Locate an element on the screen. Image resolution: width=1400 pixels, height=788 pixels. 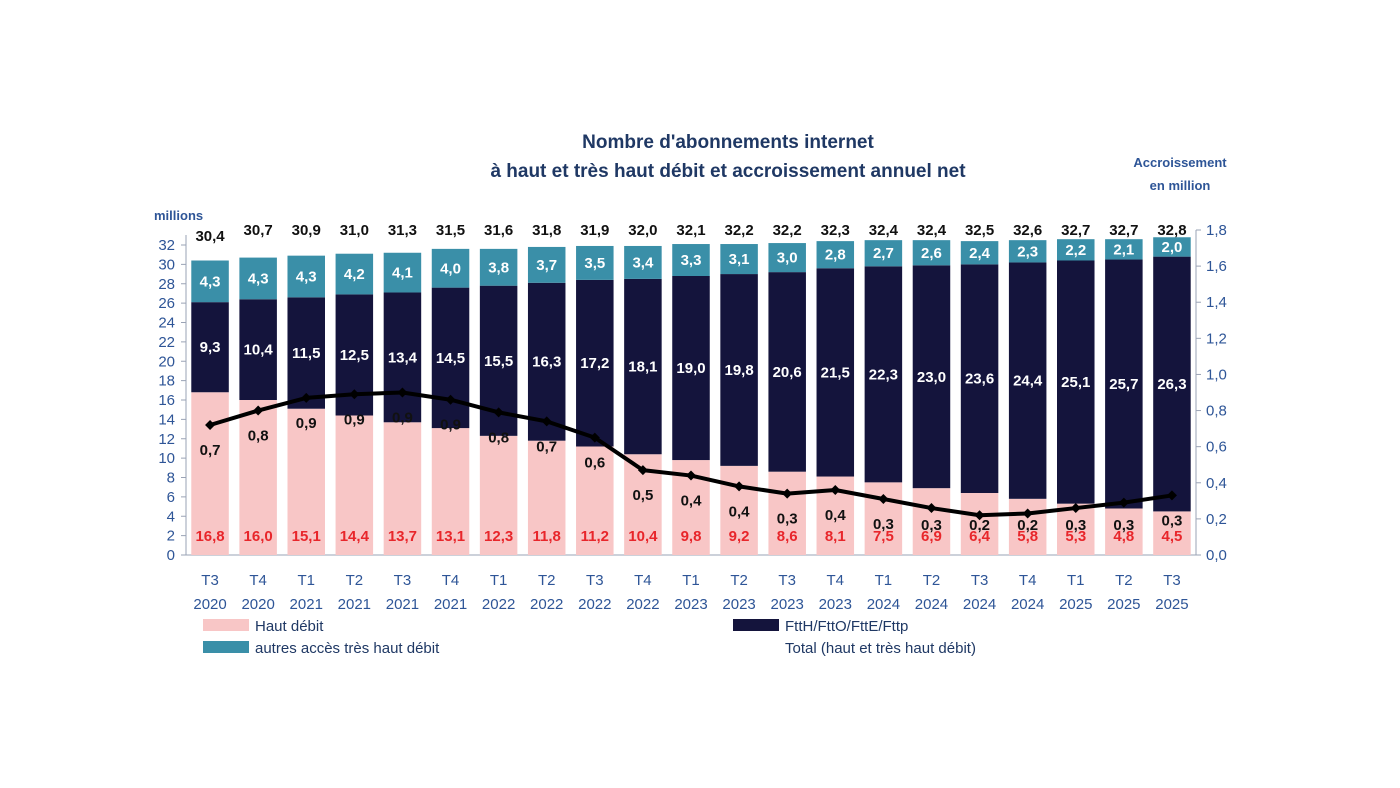
data-label-total: 30,7 is located at coordinates (258, 230).